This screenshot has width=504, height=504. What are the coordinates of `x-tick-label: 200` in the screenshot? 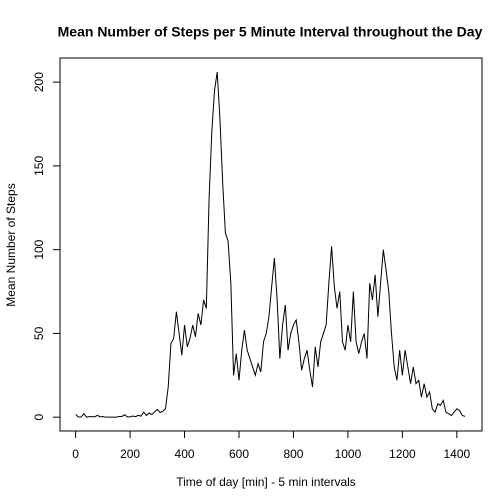 It's located at (130, 454).